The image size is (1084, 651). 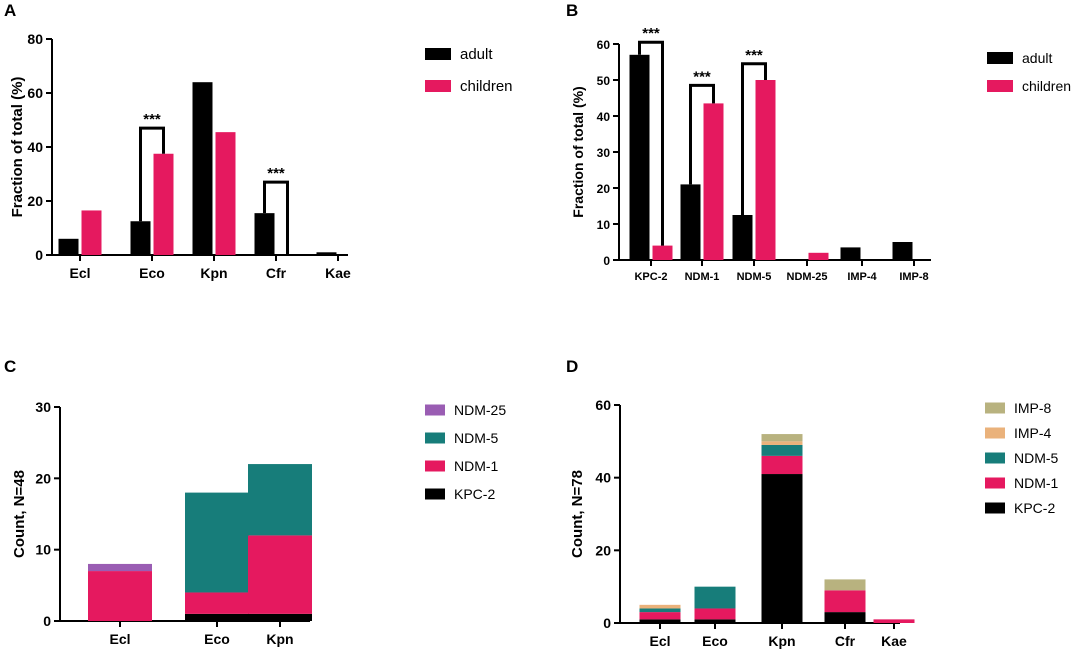 What do you see at coordinates (225, 193) in the screenshot?
I see `bar-children-Kpn` at bounding box center [225, 193].